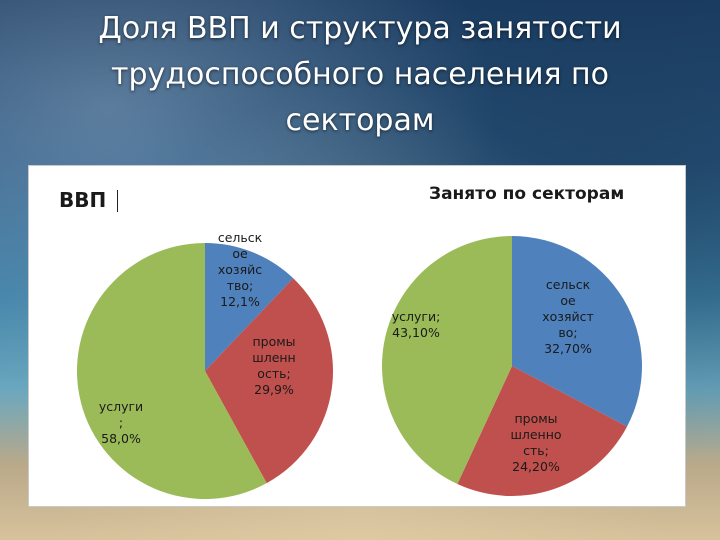  Describe the element at coordinates (535, 442) in the screenshot. I see `data-label-employment-industry: промы шленно сть; 24,20%` at that location.